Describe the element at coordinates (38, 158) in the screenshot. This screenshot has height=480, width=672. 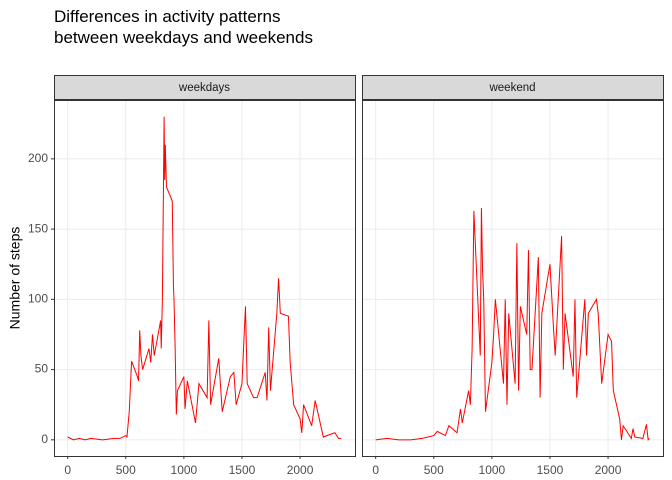
I see `y-tick-label: 200` at that location.